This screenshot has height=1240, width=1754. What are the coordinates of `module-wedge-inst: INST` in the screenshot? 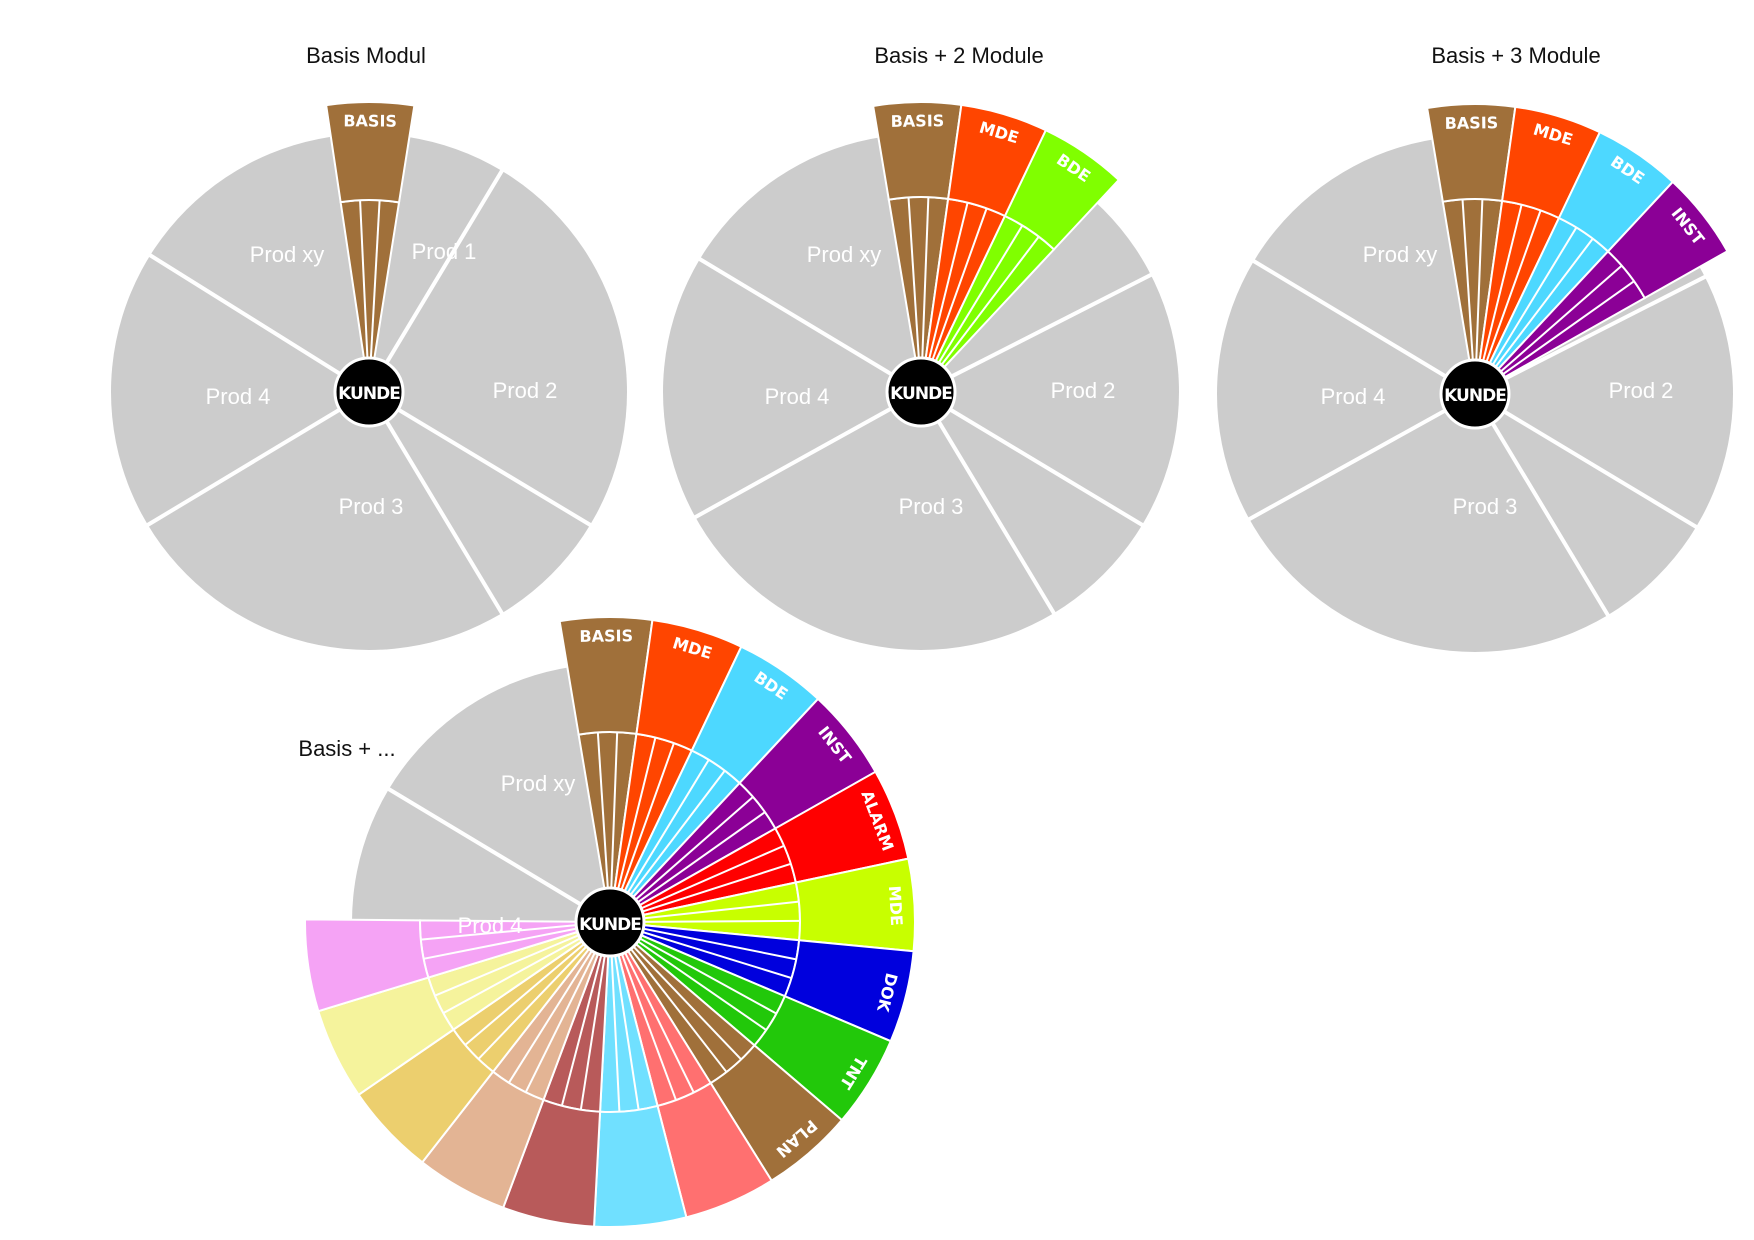 It's located at (743, 810).